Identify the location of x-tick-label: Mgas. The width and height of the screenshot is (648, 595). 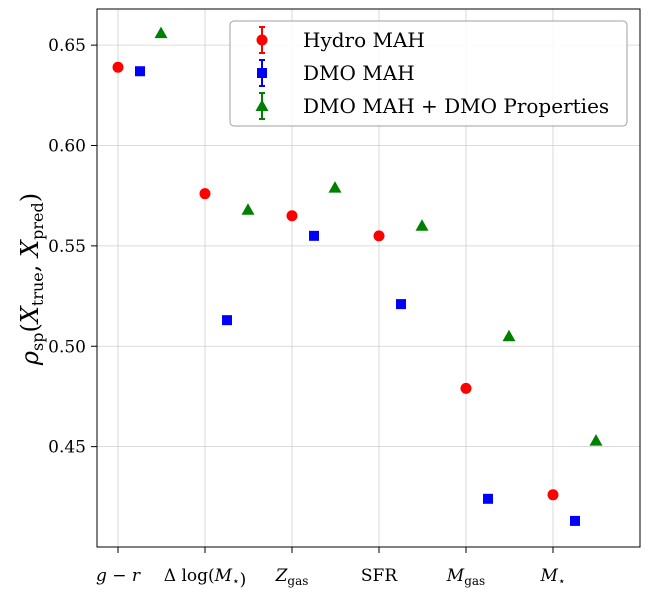
(465, 577).